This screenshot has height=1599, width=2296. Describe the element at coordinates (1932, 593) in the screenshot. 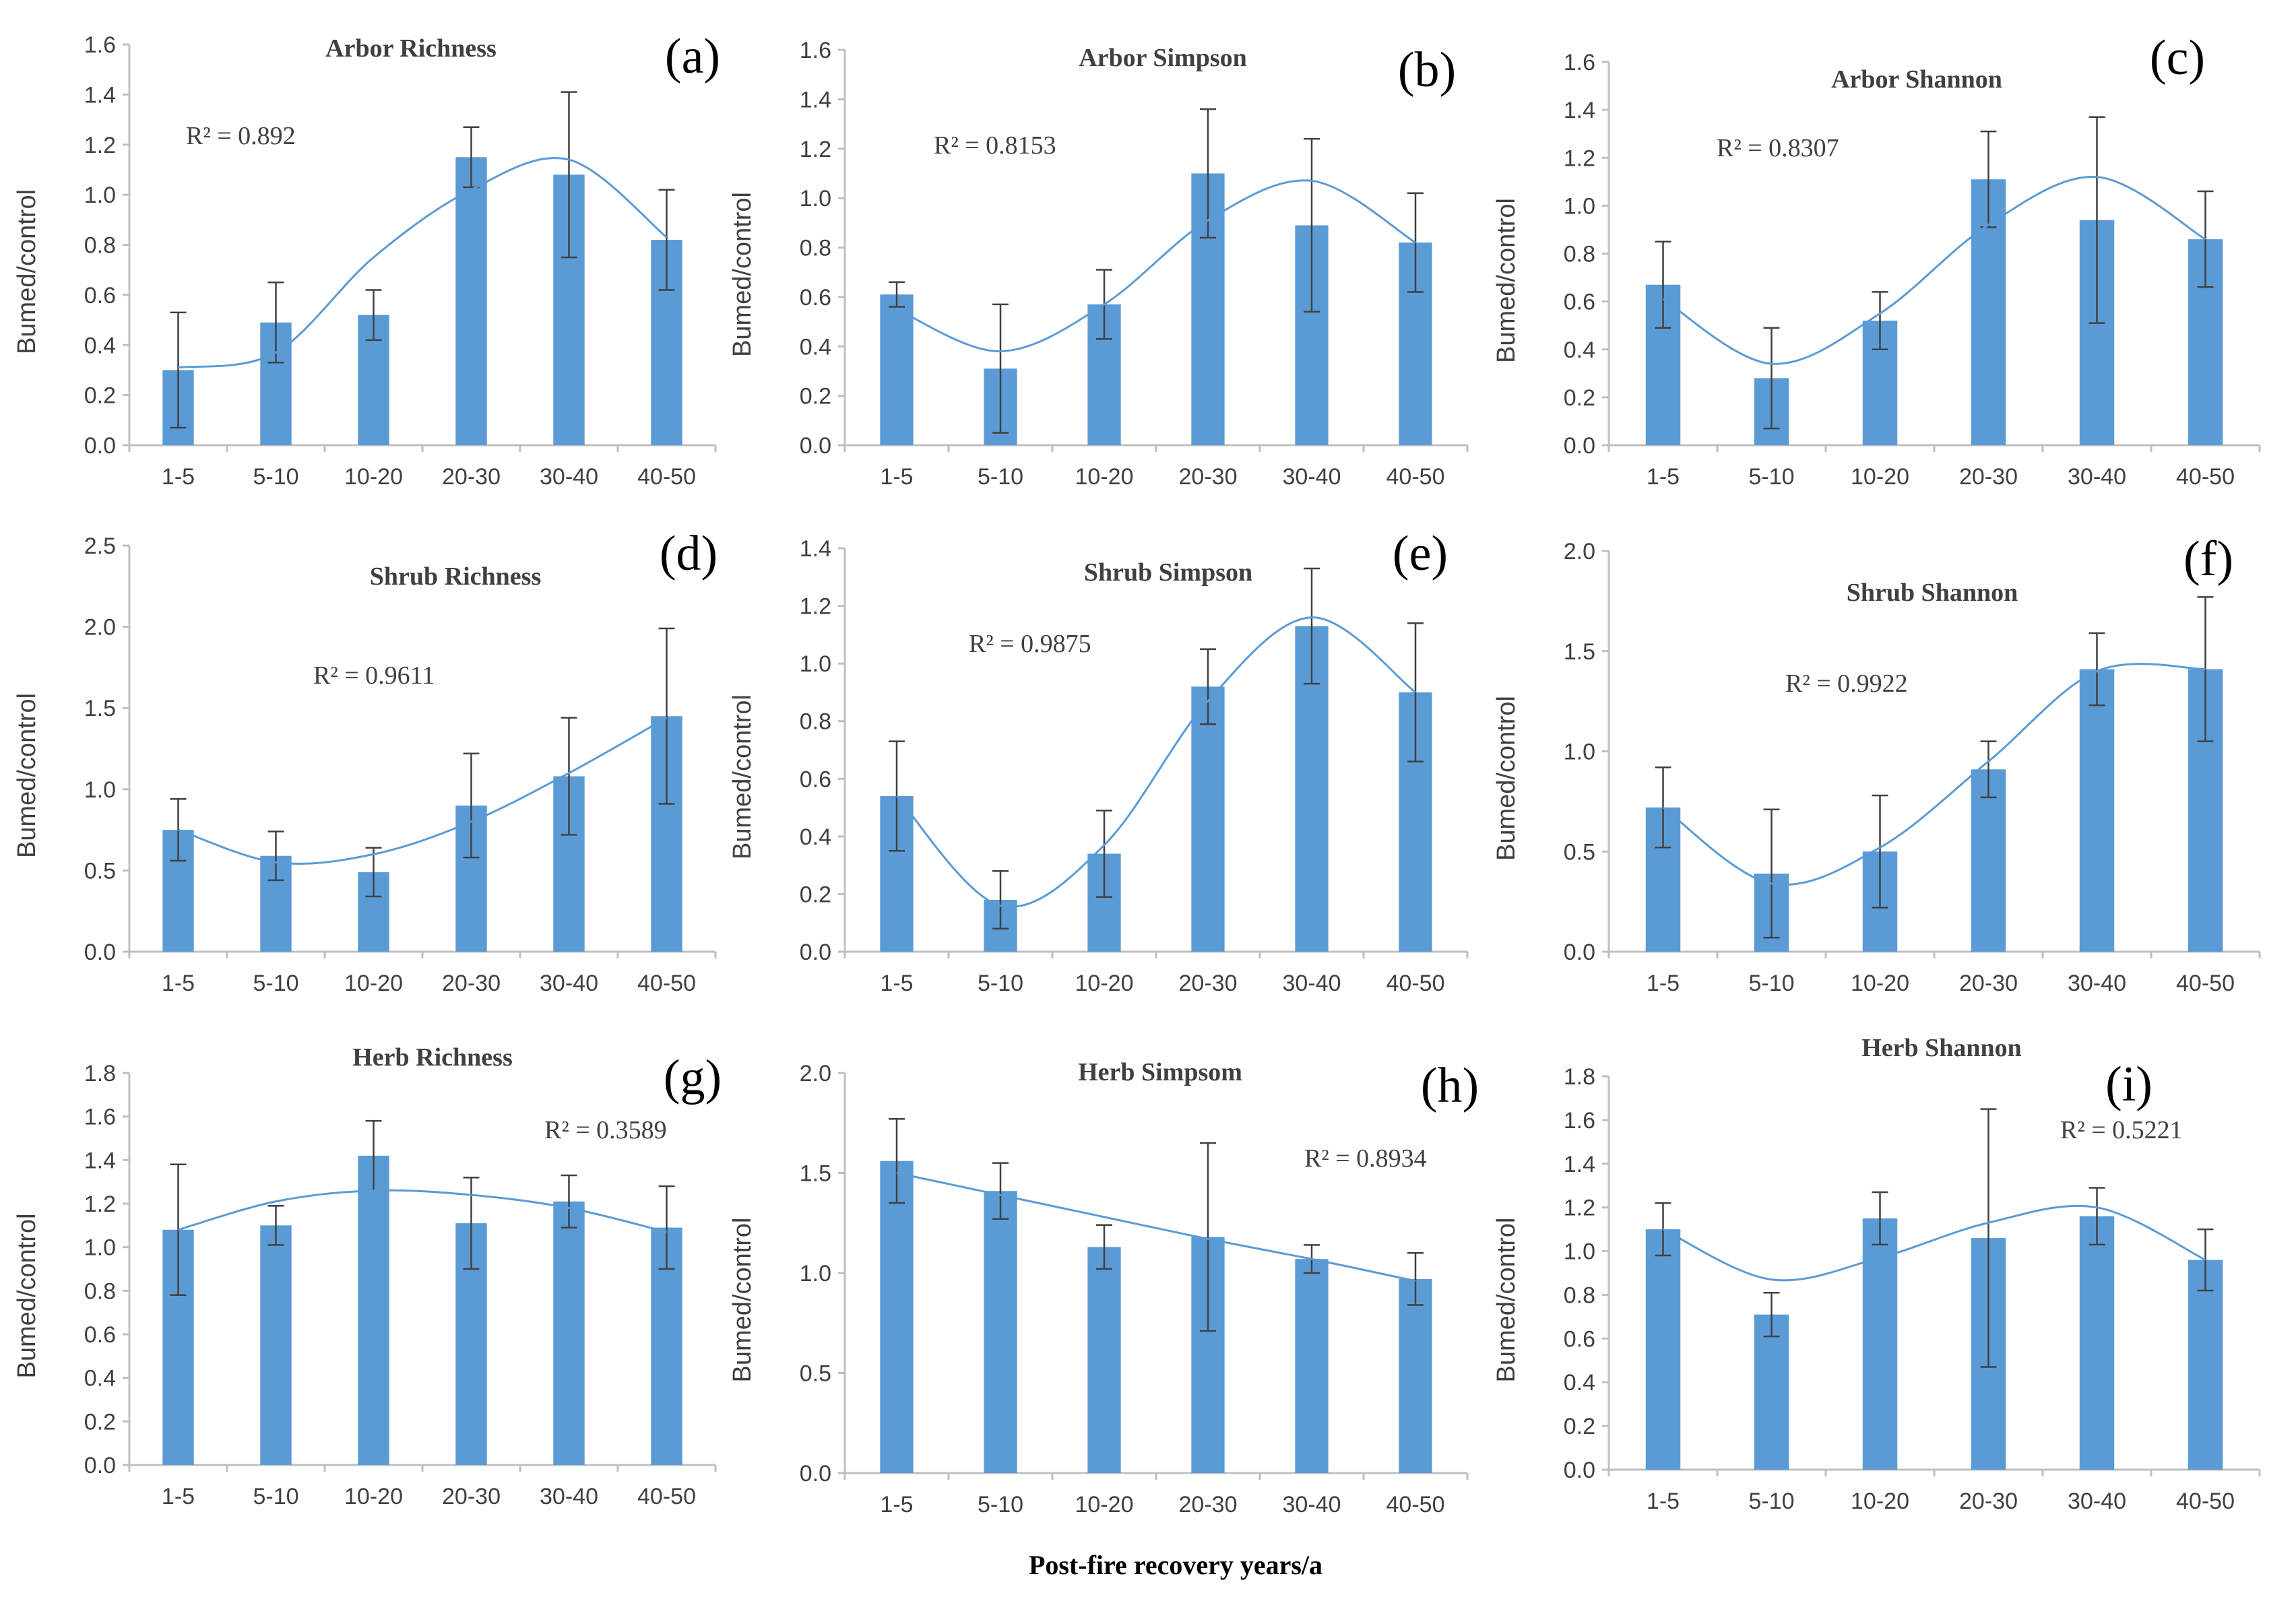

I see `chart-title: Shrub Shannon` at that location.